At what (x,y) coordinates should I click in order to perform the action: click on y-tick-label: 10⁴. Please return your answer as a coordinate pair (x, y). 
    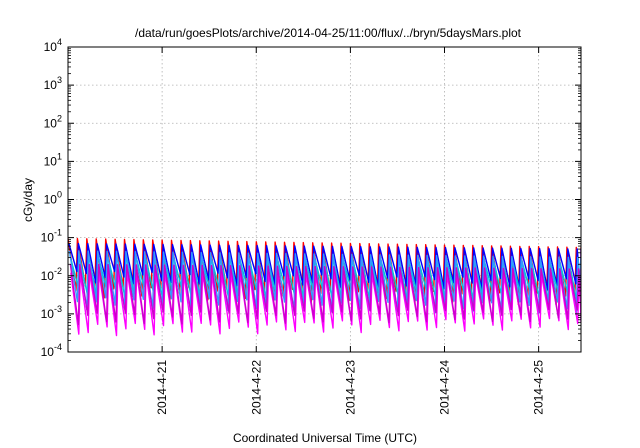
    Looking at the image, I should click on (53, 45).